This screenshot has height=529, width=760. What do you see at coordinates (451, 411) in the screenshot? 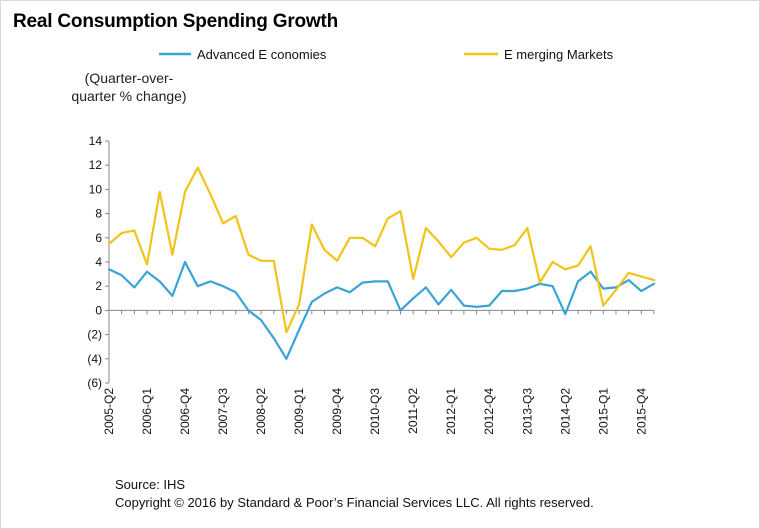
I see `x-tick-label: 2012-Q1` at bounding box center [451, 411].